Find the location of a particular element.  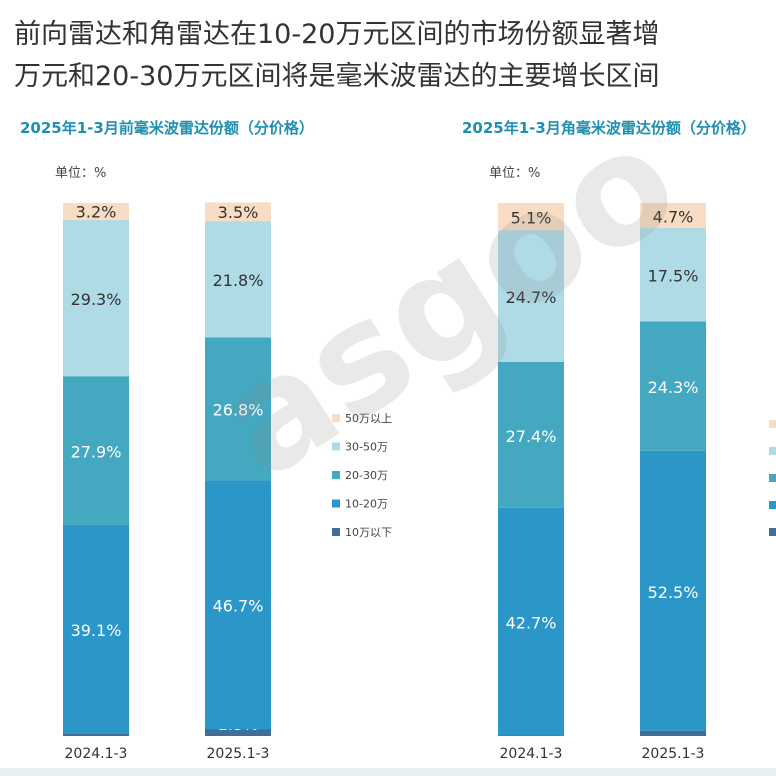

chart-1-bar-1-label-30-50: 29.3% is located at coordinates (96, 299).